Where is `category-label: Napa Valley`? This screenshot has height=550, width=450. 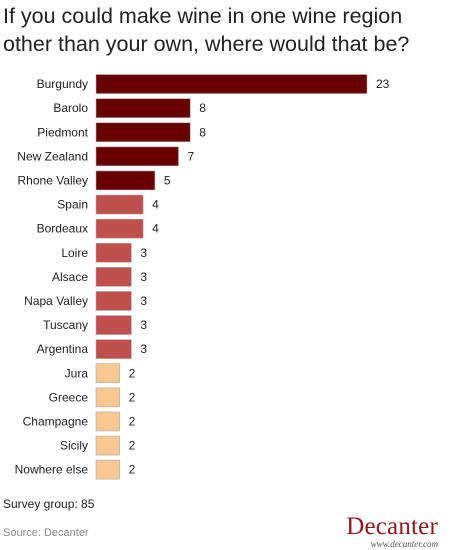
category-label: Napa Valley is located at coordinates (56, 301).